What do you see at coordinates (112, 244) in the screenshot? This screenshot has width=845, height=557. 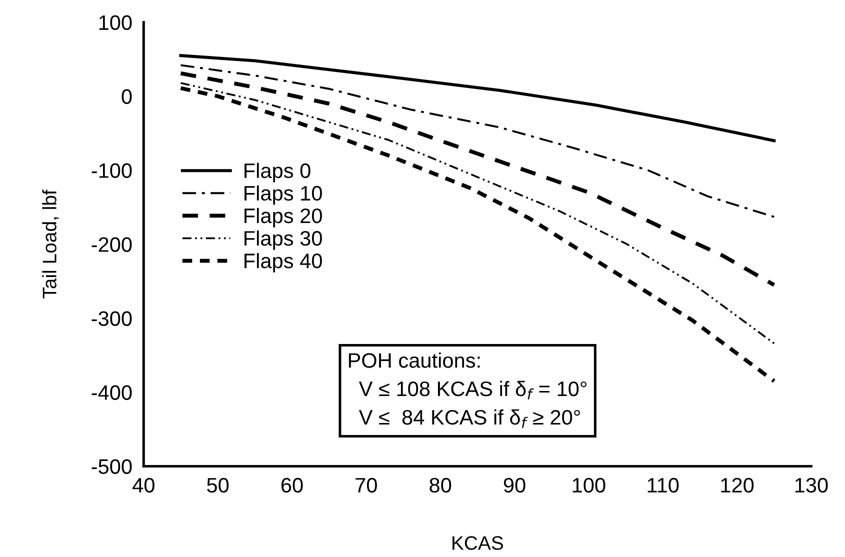 I see `y-tick-label: -200` at bounding box center [112, 244].